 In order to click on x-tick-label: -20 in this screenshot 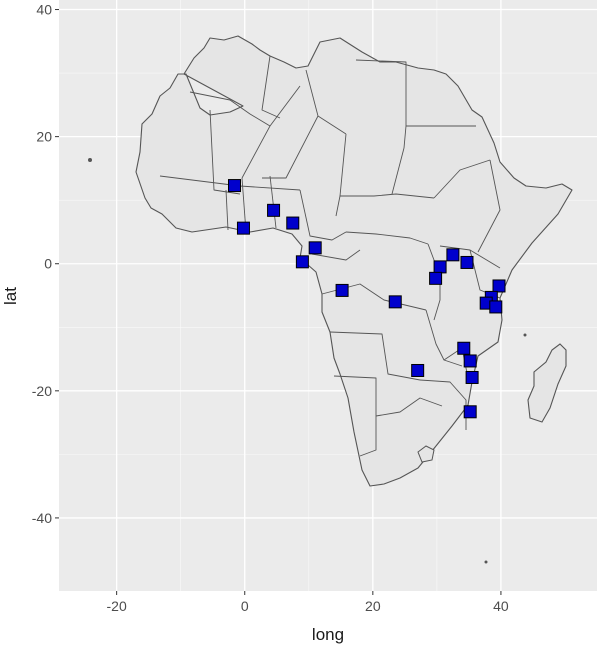, I will do `click(117, 606)`.